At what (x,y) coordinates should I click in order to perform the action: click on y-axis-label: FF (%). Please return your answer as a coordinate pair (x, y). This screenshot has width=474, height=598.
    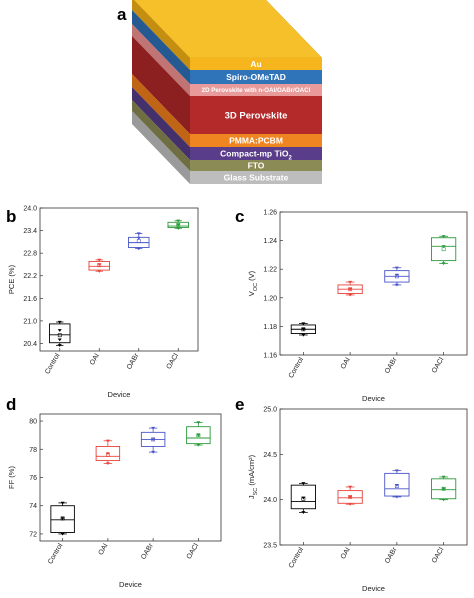
    Looking at the image, I should click on (11, 477).